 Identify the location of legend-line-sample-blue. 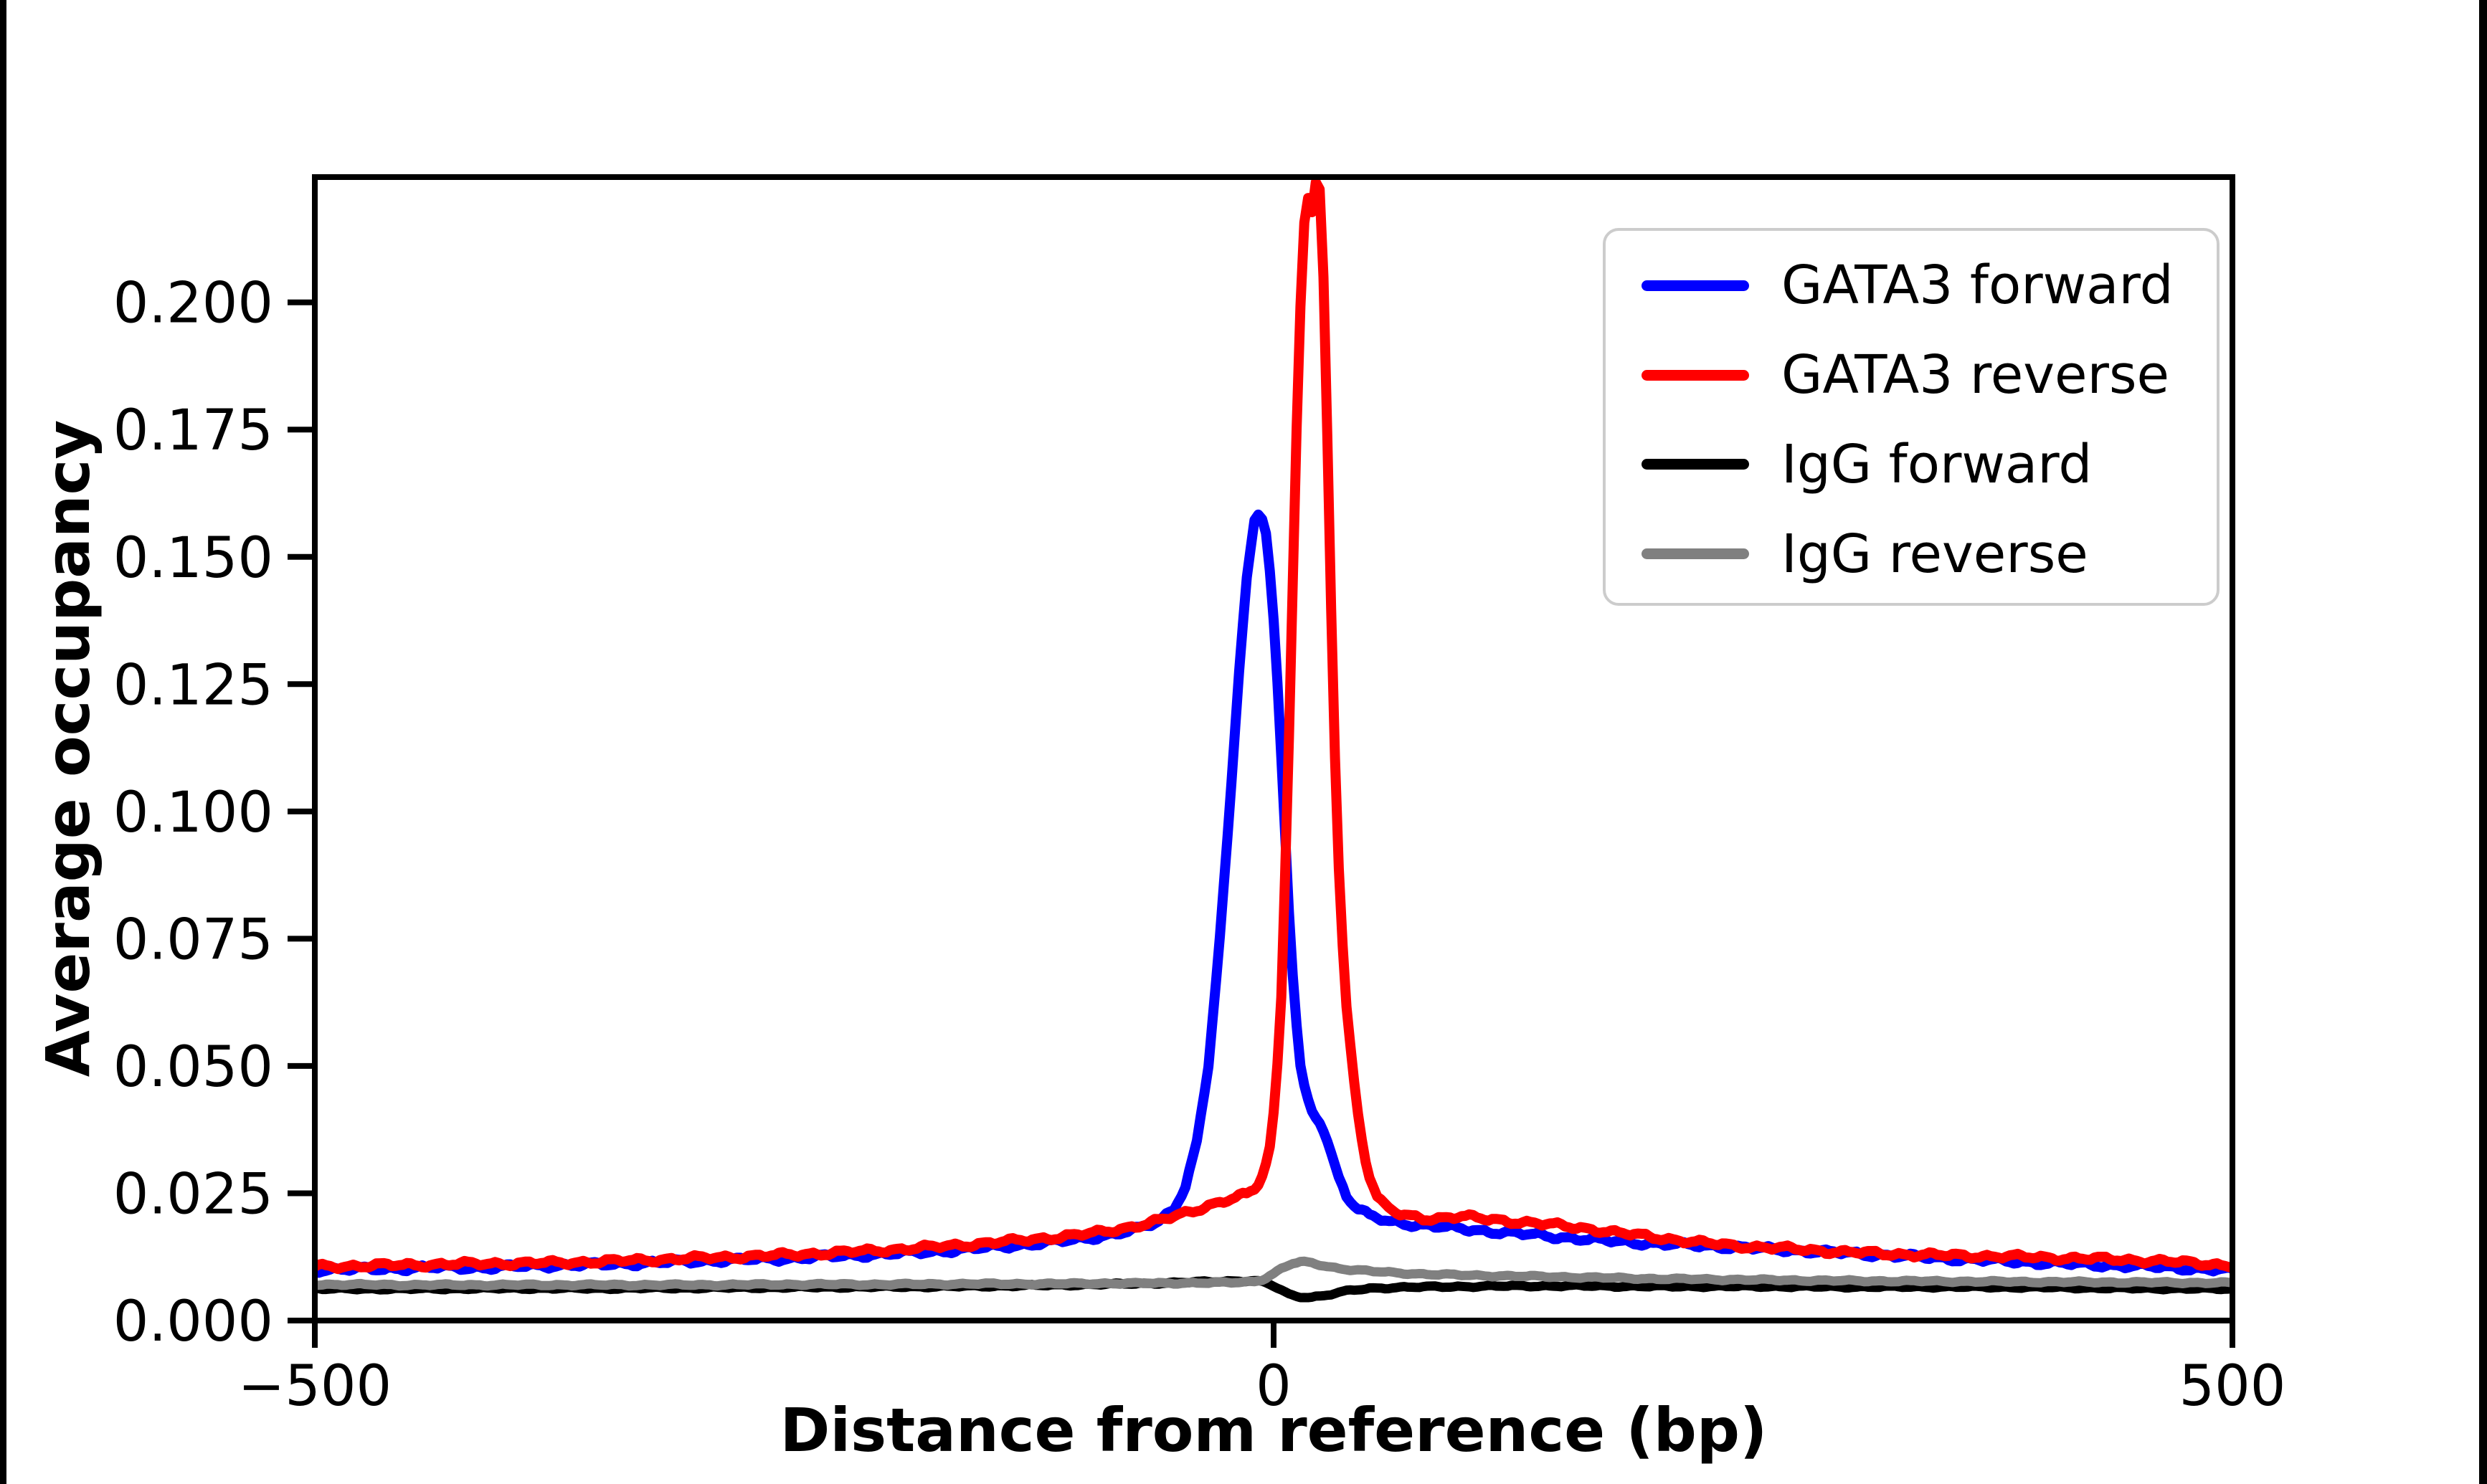
(1696, 285).